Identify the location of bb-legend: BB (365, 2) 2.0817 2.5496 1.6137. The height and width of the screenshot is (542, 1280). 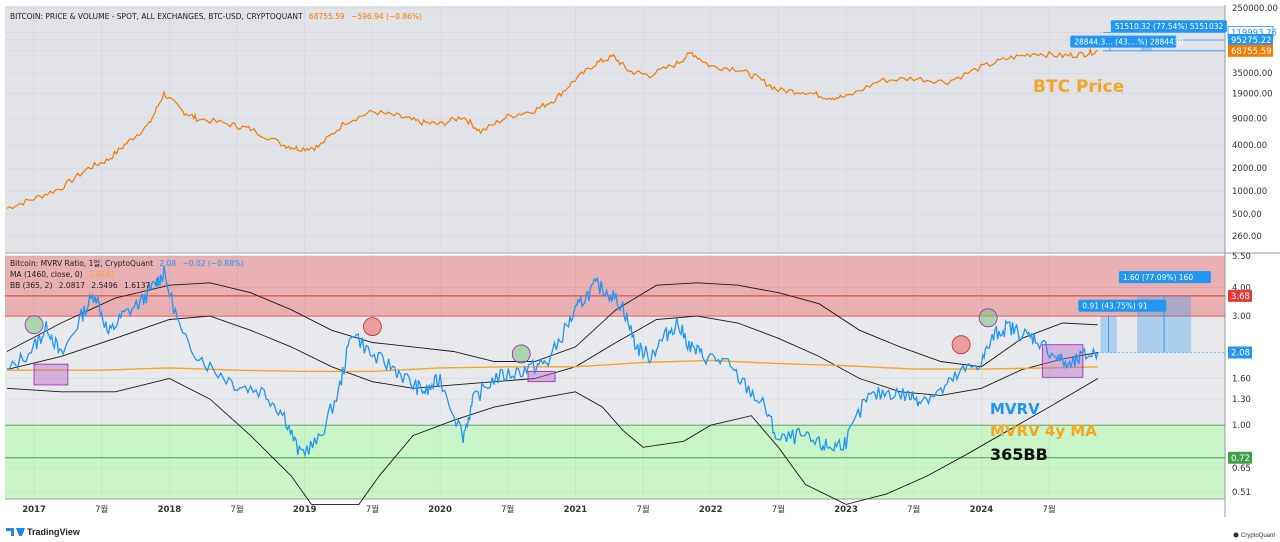
(80, 285).